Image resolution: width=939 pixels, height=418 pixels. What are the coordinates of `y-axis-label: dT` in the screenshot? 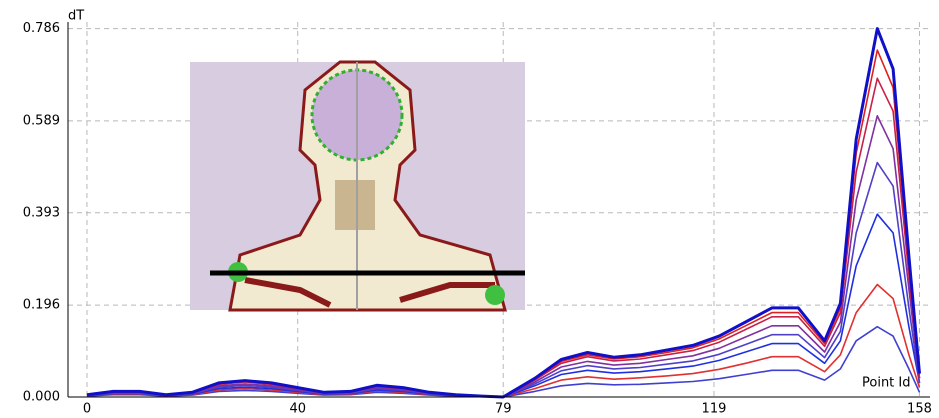 It's located at (76, 16).